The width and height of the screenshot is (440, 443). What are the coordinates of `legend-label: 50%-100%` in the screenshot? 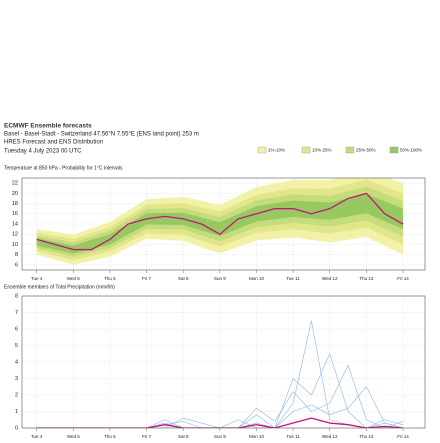 It's located at (411, 150).